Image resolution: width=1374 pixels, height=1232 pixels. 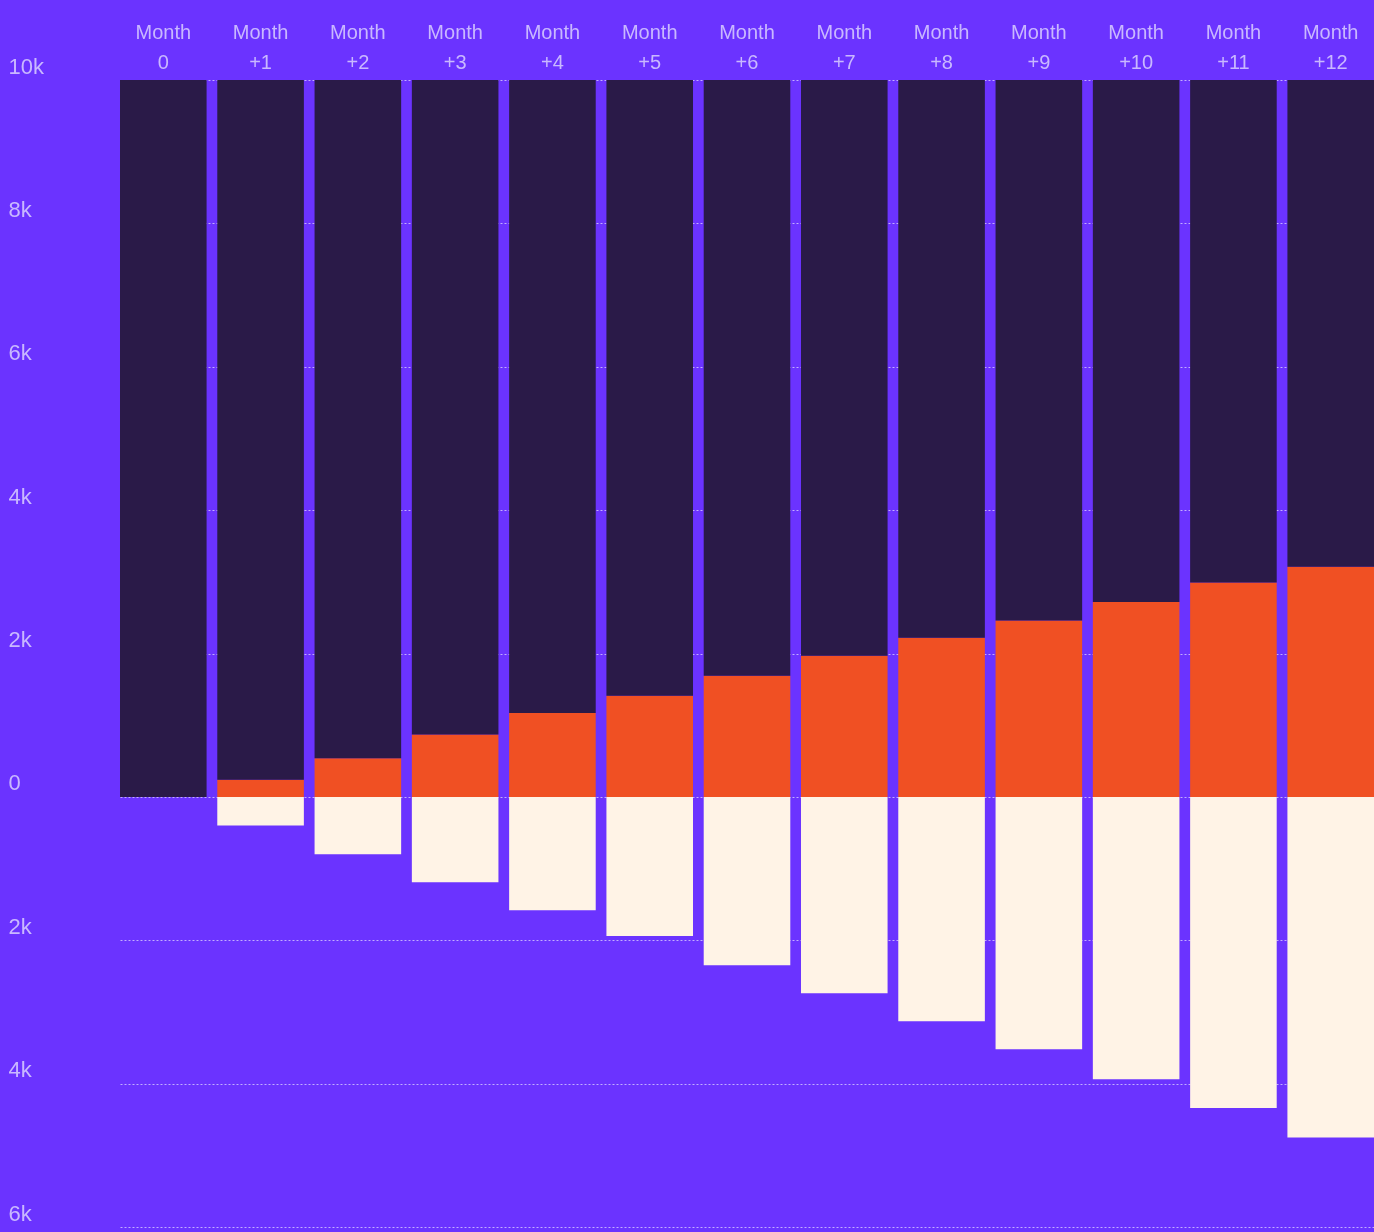 I want to click on x-tick-label: Month +7, so click(x=844, y=46).